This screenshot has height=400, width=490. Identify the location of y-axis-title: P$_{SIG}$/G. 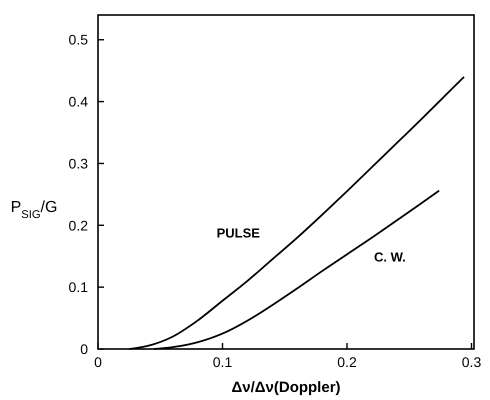
(34, 210).